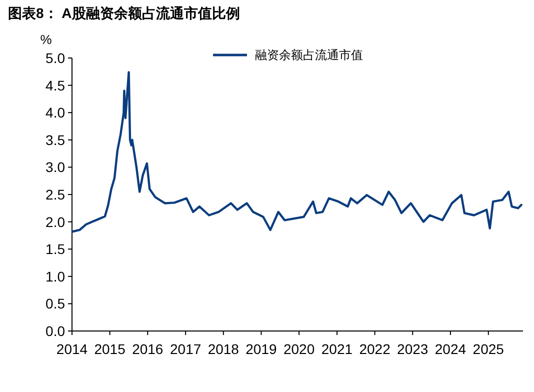 This screenshot has width=534, height=392. I want to click on x-tick-label: 2017, so click(186, 349).